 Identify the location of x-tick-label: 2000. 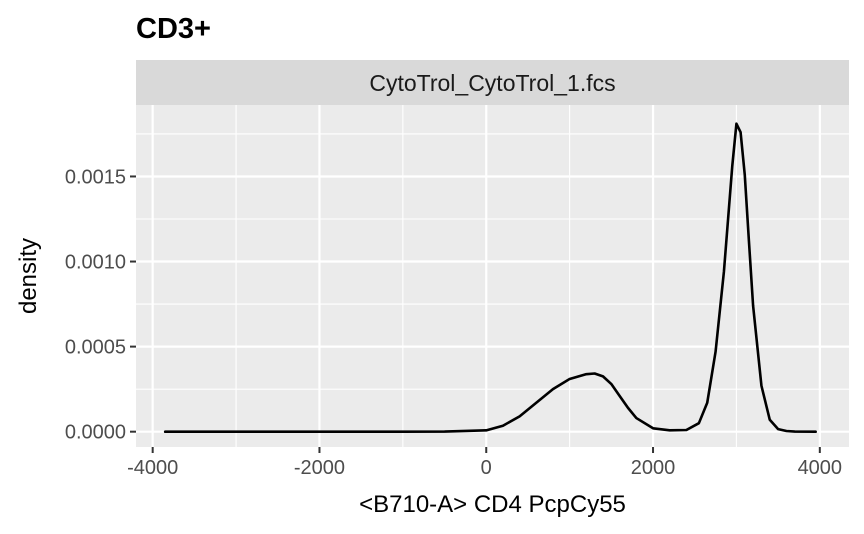
(653, 468).